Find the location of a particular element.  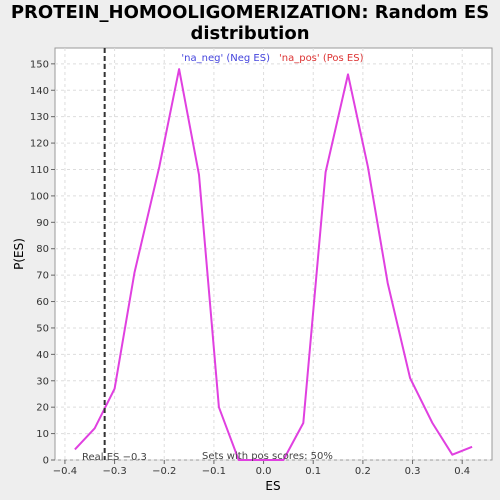

y-tick-label: 120 is located at coordinates (39, 144).